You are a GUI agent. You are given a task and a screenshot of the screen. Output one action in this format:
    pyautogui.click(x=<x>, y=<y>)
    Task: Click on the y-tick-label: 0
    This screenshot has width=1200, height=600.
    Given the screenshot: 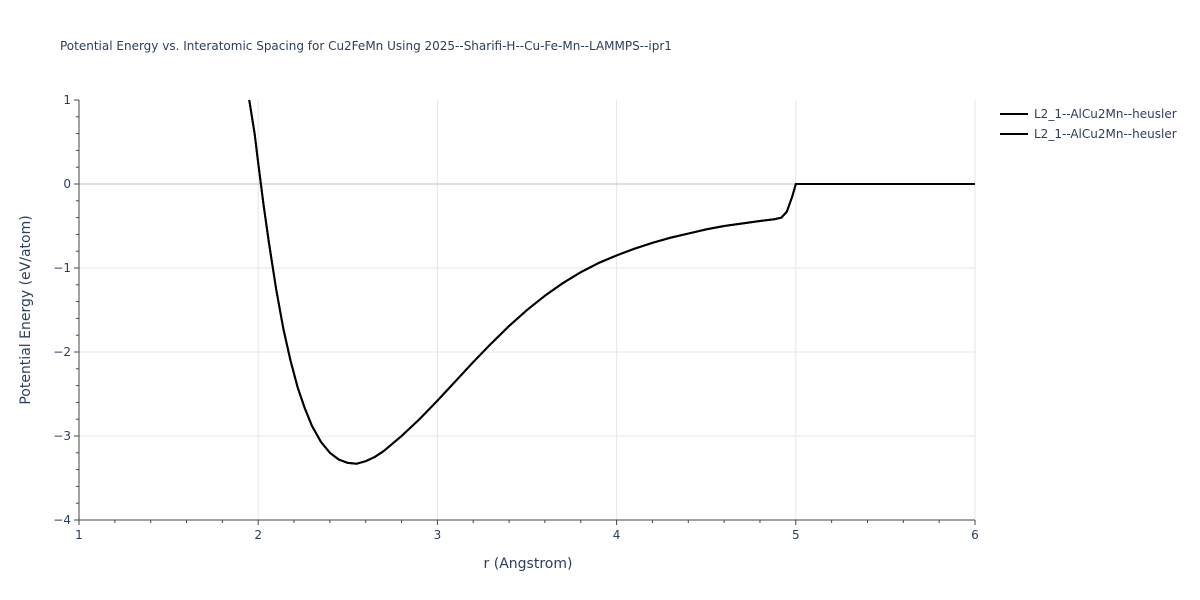 What is the action you would take?
    pyautogui.click(x=67, y=184)
    